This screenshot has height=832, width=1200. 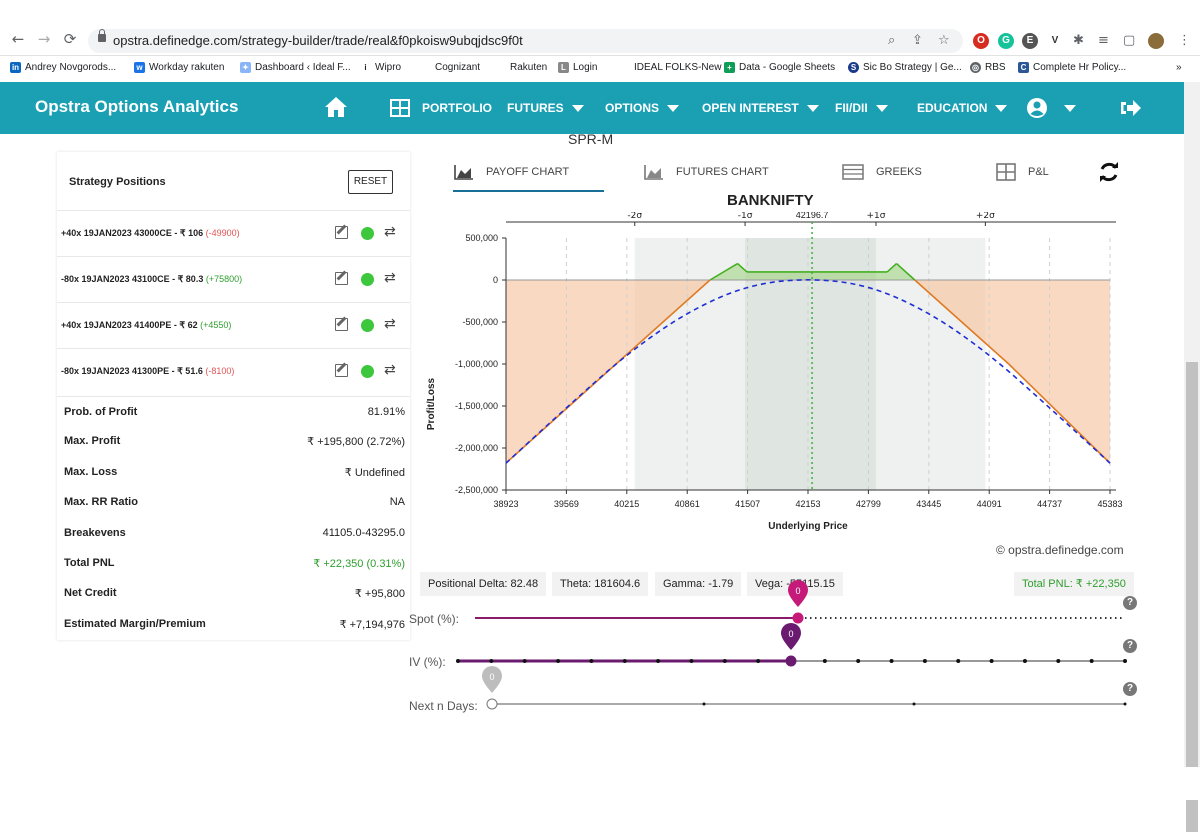 What do you see at coordinates (678, 67) in the screenshot?
I see `bookmark-item: IDEAL FOLKS-New` at bounding box center [678, 67].